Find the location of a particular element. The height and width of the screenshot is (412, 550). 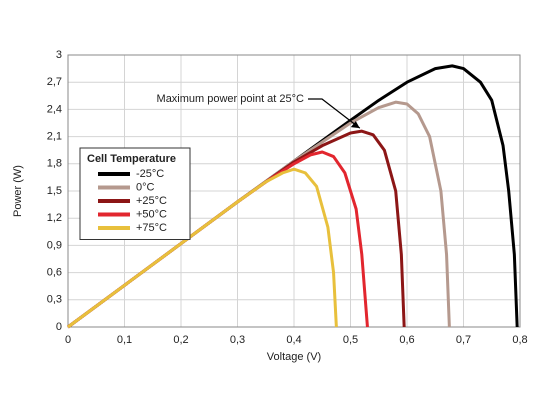

y-tick-label: 0,9 is located at coordinates (54, 245).